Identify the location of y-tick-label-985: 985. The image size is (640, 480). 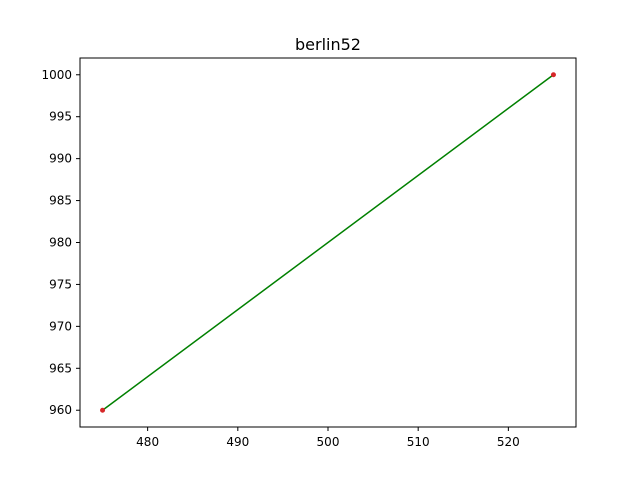
(60, 201).